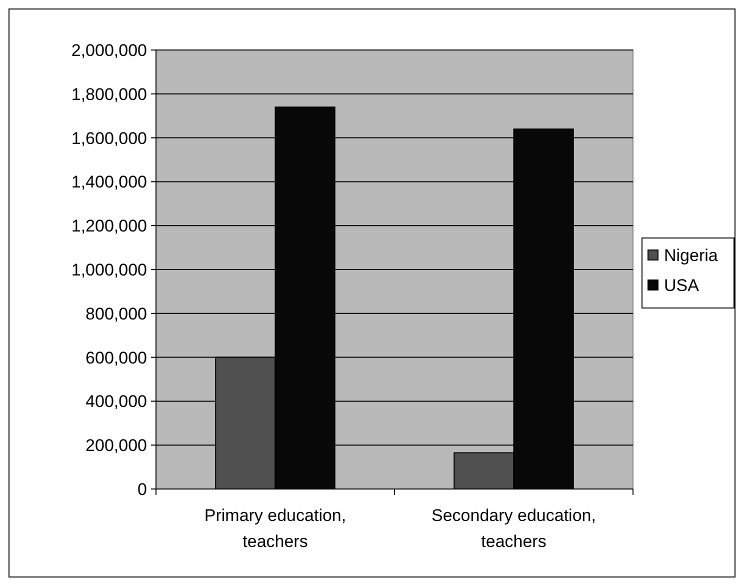 The width and height of the screenshot is (744, 586). Describe the element at coordinates (109, 226) in the screenshot. I see `y-tick-label: 1,200,000` at that location.